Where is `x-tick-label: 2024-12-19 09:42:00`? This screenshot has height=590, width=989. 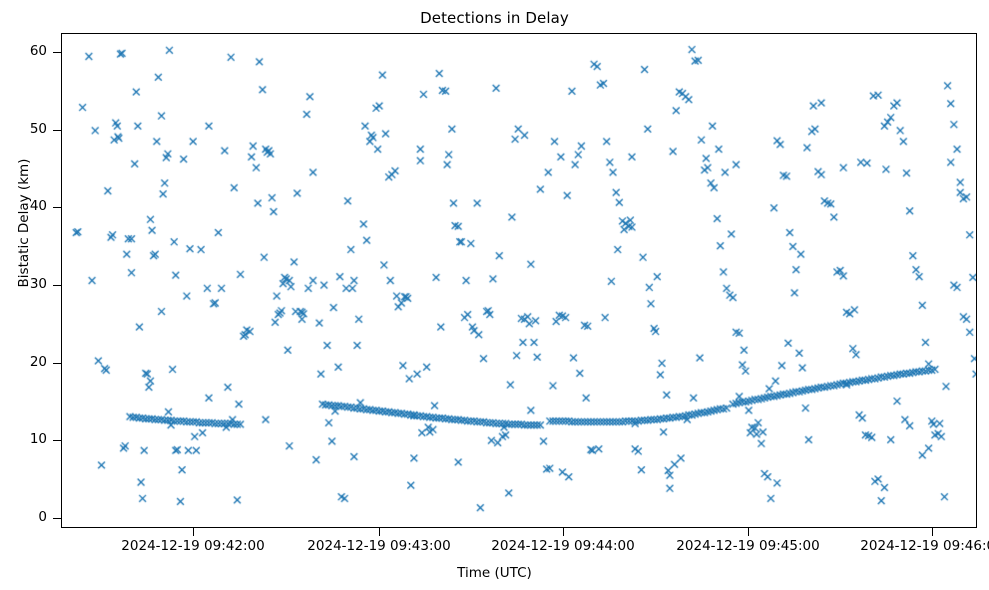
x-tick-label: 2024-12-19 09:42:00 is located at coordinates (193, 546).